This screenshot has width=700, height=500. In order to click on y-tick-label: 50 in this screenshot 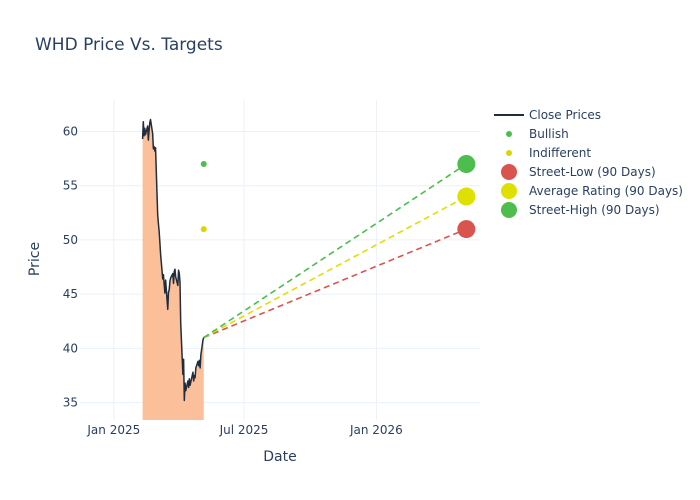, I will do `click(70, 240)`.